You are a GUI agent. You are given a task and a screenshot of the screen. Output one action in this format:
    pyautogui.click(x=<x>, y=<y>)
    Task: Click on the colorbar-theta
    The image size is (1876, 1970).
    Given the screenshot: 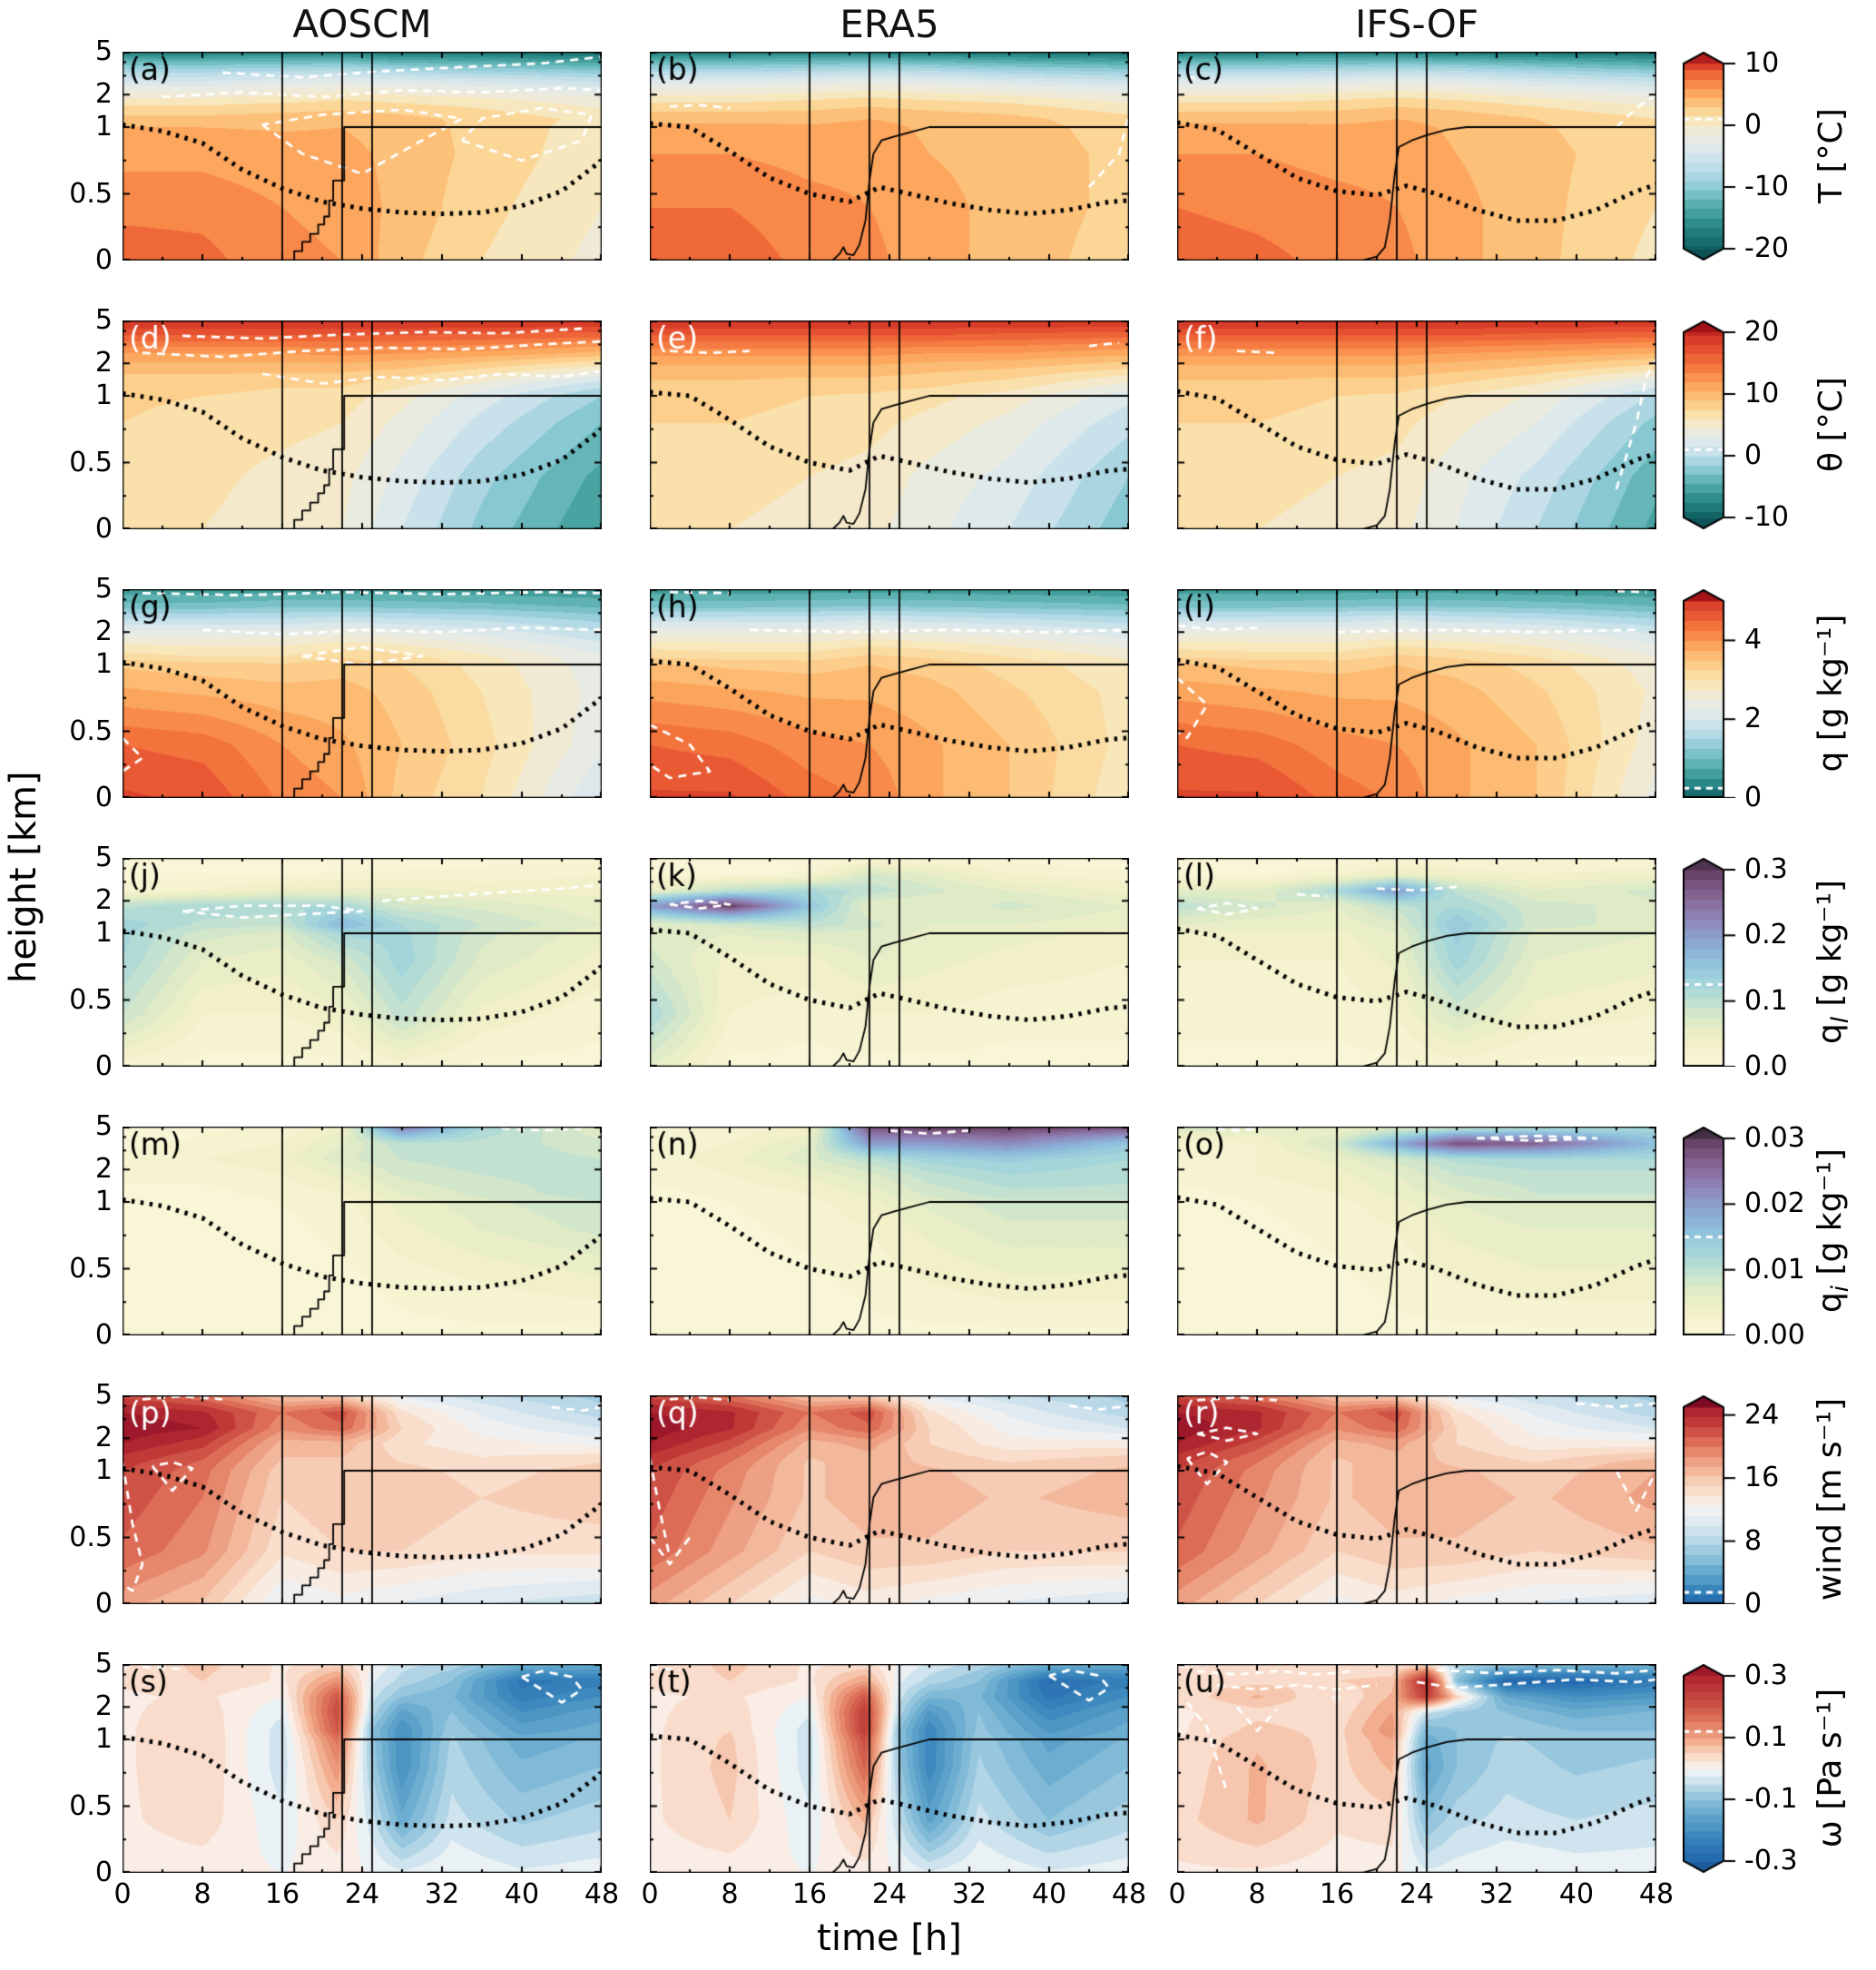 What is the action you would take?
    pyautogui.click(x=1710, y=425)
    